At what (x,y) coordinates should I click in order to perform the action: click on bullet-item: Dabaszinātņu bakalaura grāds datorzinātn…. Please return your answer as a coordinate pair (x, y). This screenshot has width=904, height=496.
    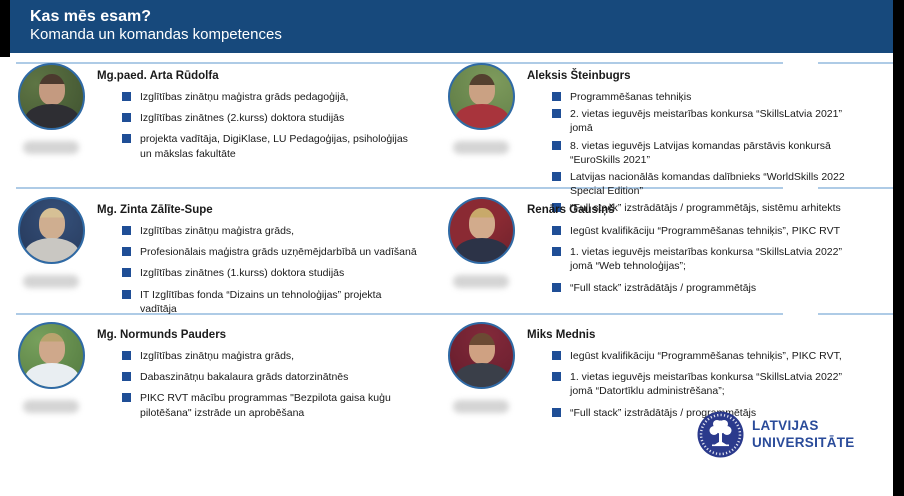
    Looking at the image, I should click on (270, 377).